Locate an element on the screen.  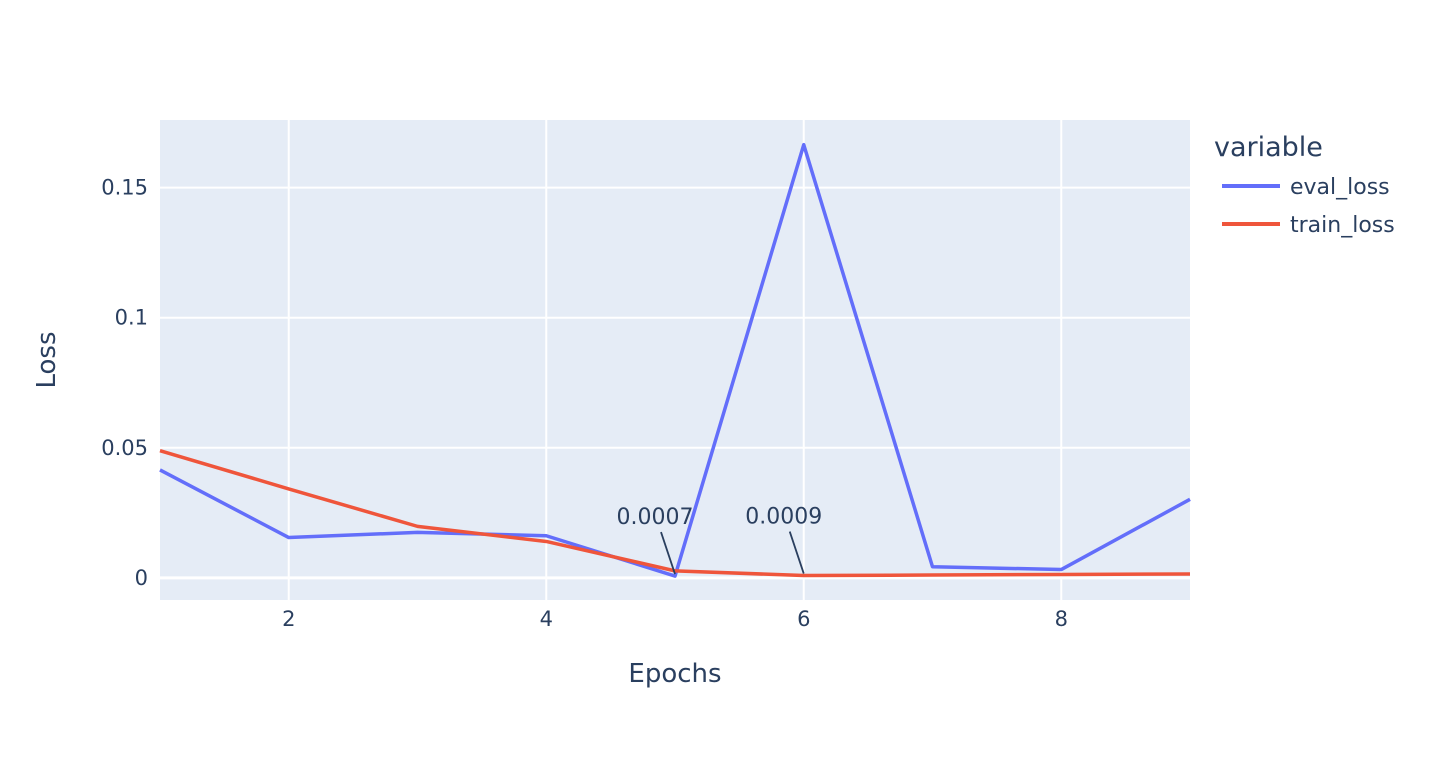
y-tick-label: 0.1 is located at coordinates (131, 318).